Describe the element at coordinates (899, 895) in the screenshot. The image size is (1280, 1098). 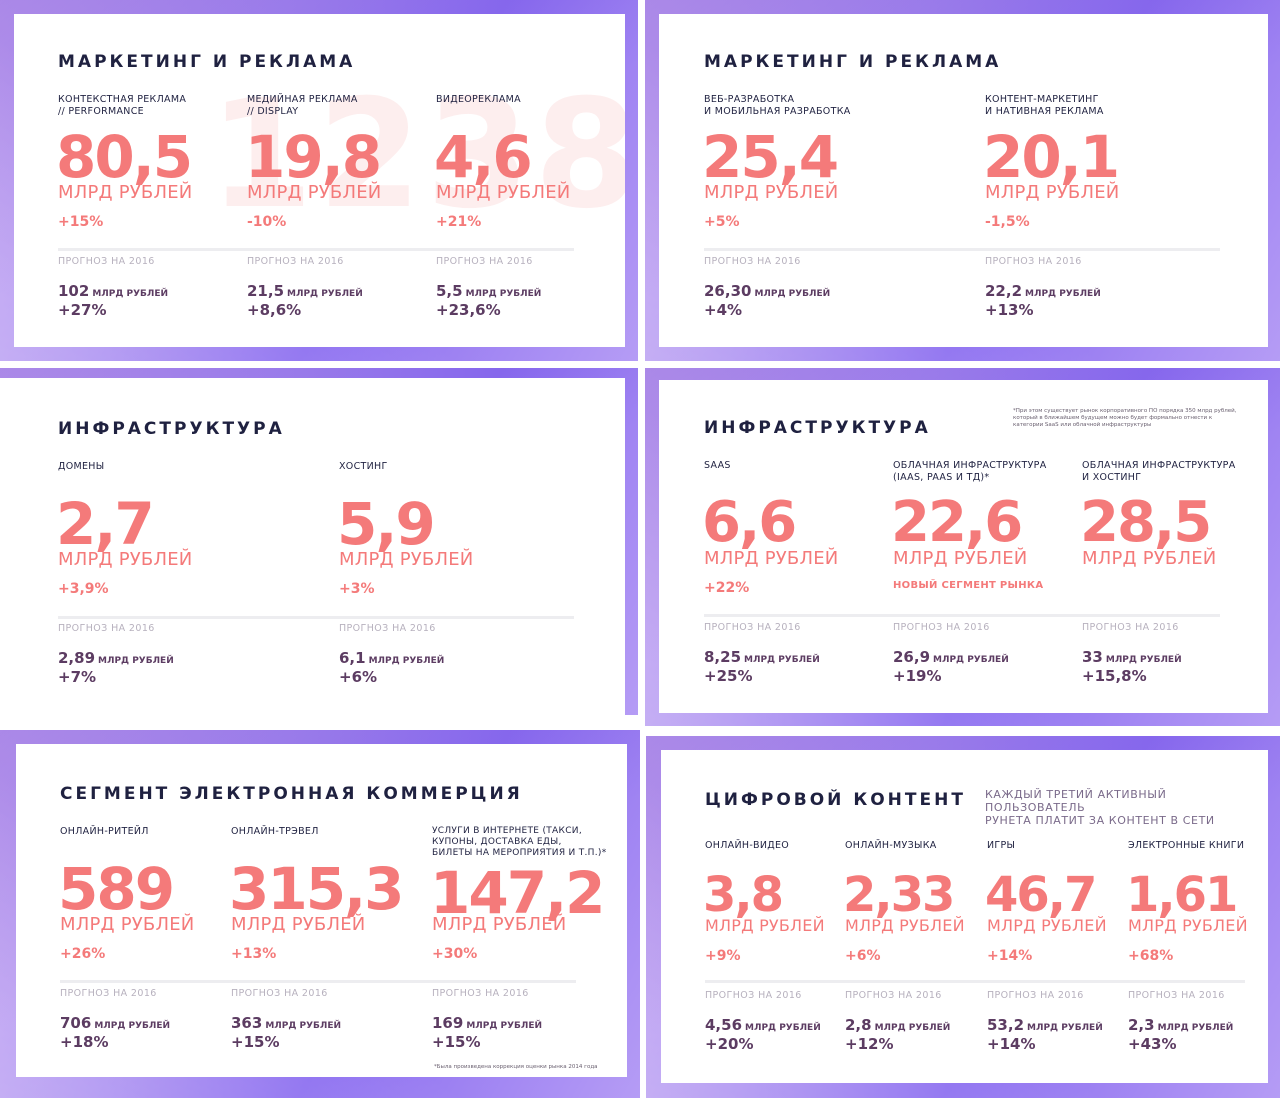
I see `metric-value: 2,33` at that location.